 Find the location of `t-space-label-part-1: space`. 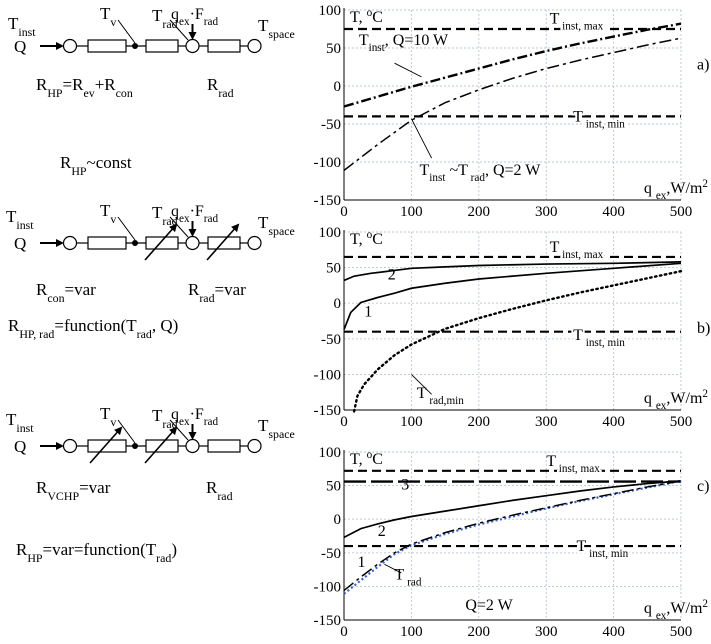

t-space-label-part-1: space is located at coordinates (281, 434).